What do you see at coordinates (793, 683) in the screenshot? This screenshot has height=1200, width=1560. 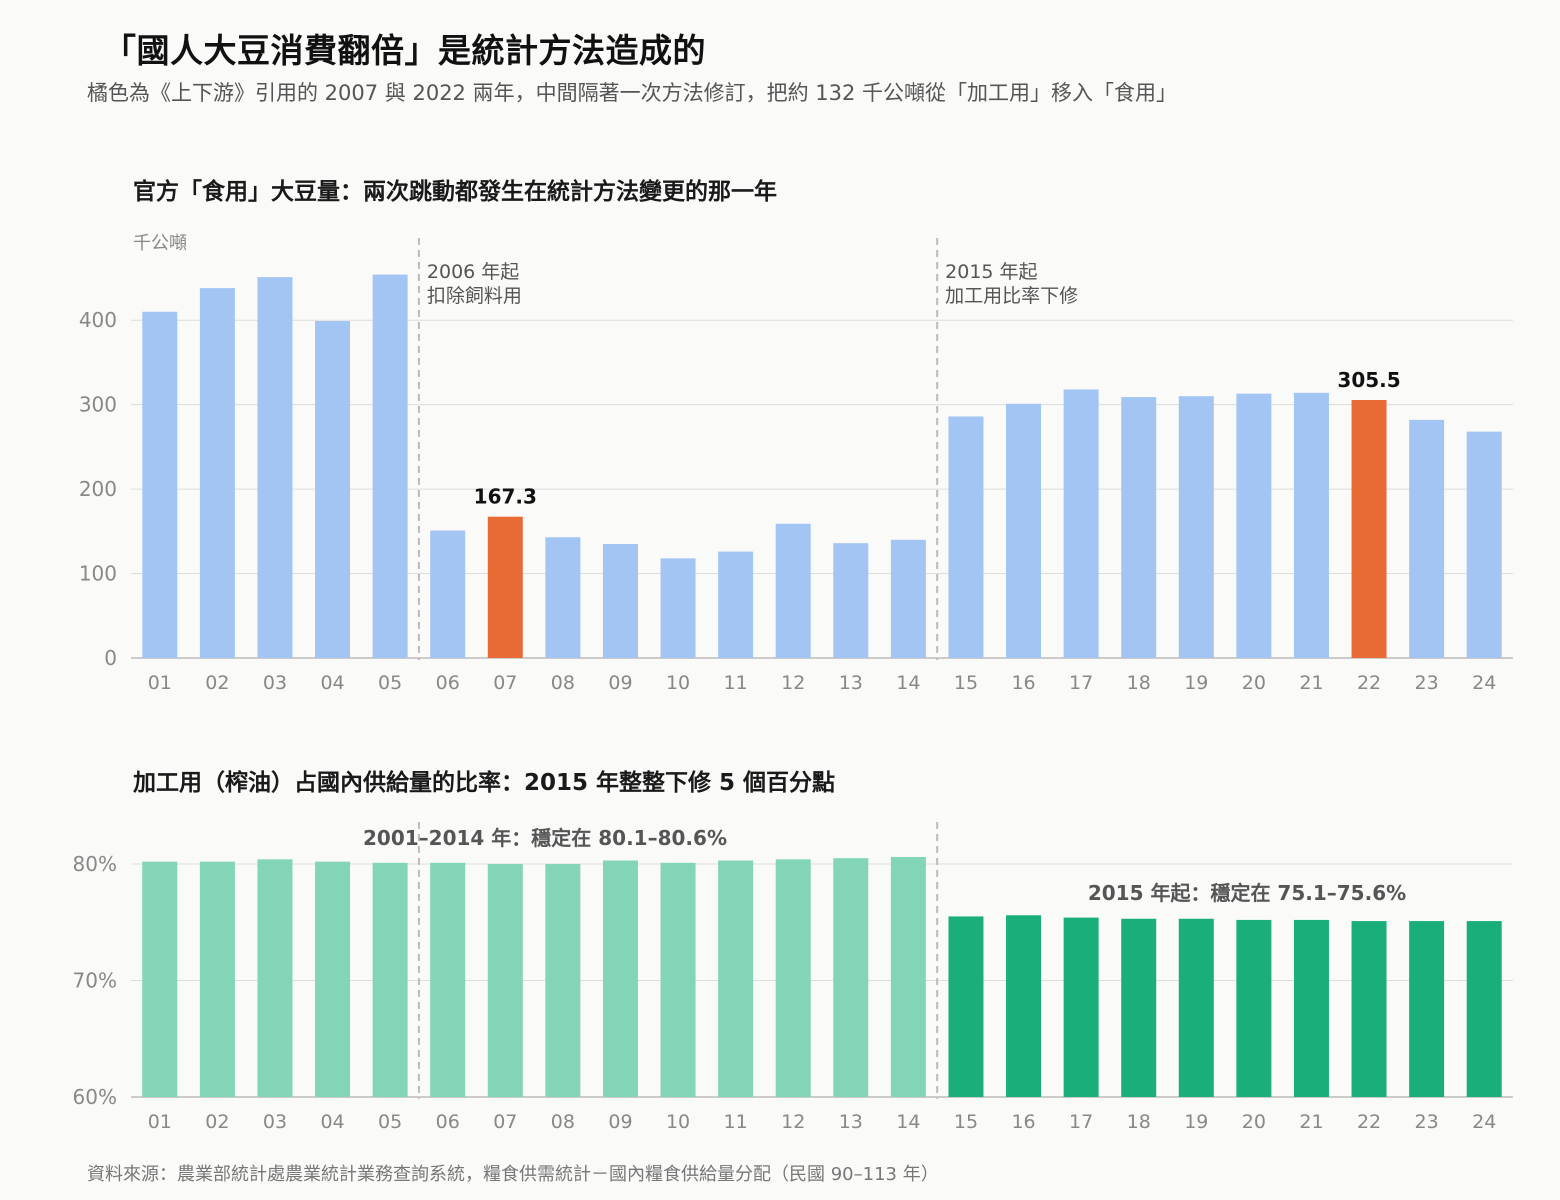 I see `chart1-xtick-label: 12` at bounding box center [793, 683].